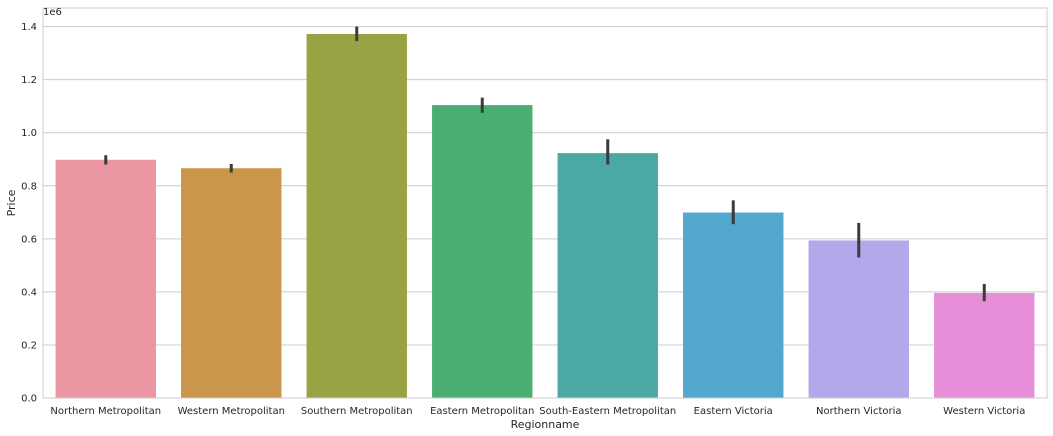 Image resolution: width=1053 pixels, height=436 pixels. I want to click on y-tick-labels: 0.0 0.2 0.4 0.6 0.8 1.0 1.2 1.4, so click(29, 213).